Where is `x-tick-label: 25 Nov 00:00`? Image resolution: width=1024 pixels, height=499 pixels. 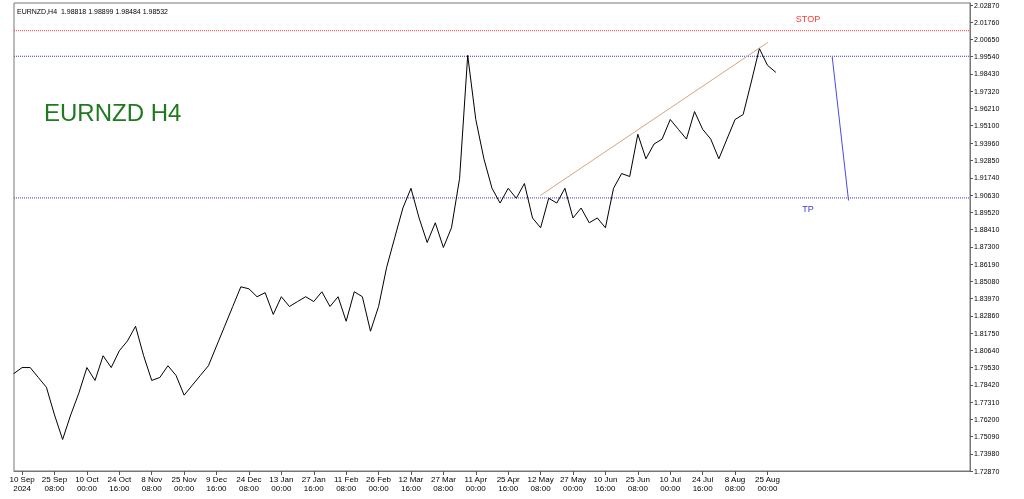
x-tick-label: 25 Nov 00:00 is located at coordinates (184, 484).